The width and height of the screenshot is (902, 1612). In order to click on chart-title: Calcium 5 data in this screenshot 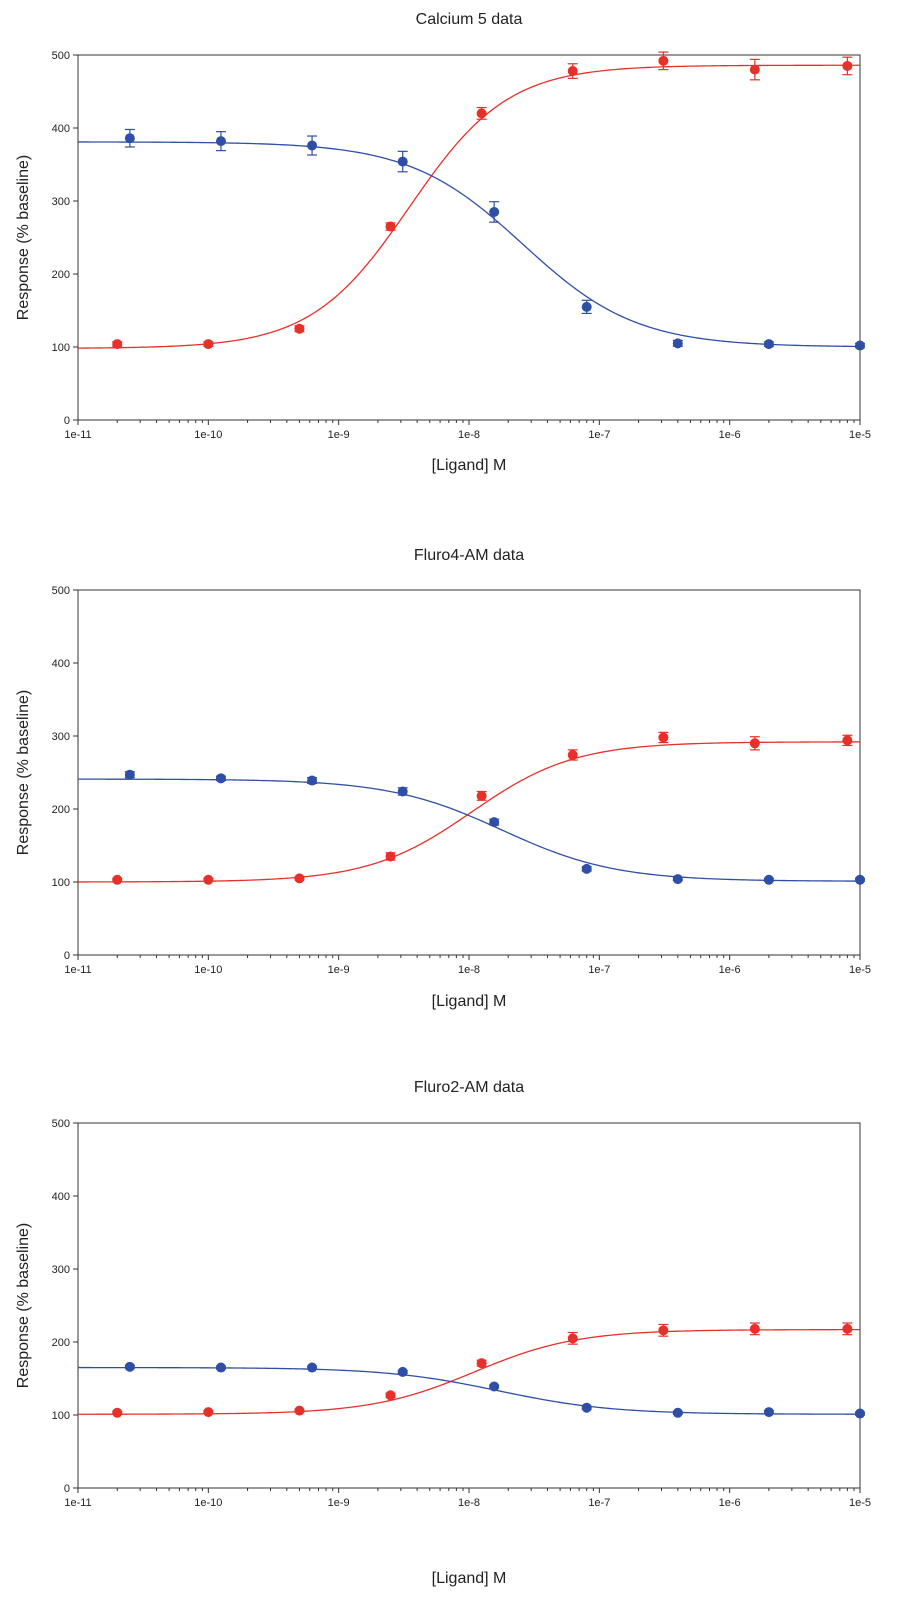, I will do `click(469, 19)`.